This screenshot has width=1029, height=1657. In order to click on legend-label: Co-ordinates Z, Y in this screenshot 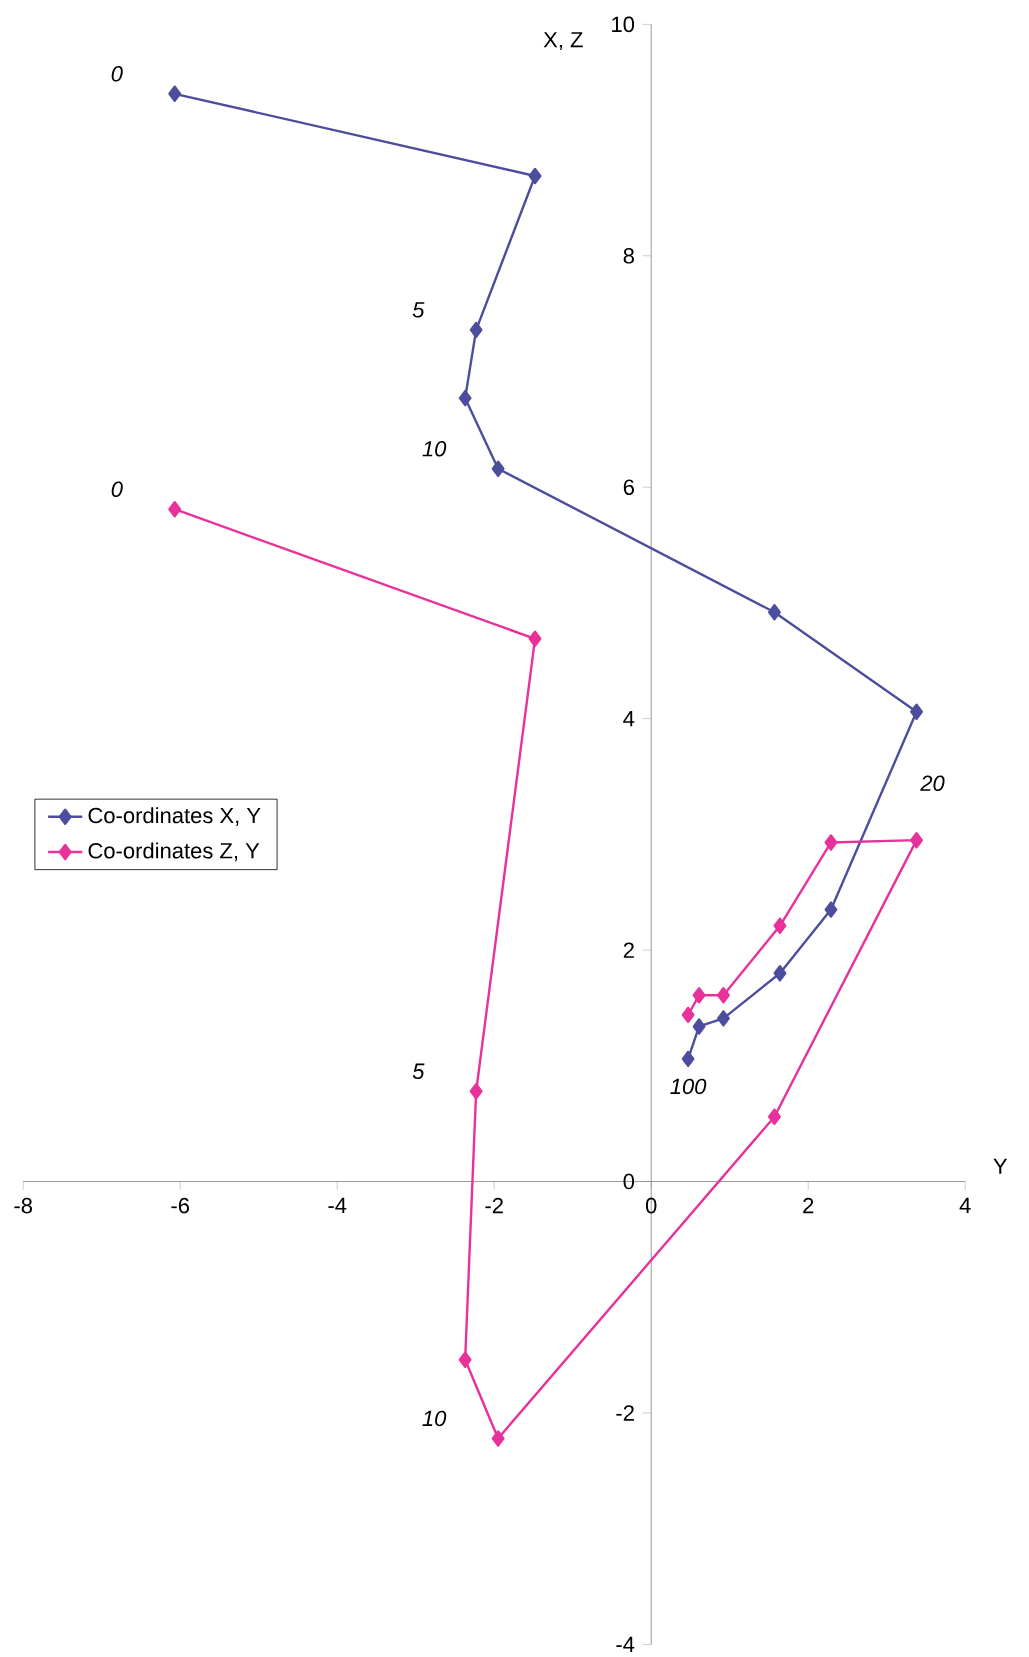, I will do `click(174, 852)`.